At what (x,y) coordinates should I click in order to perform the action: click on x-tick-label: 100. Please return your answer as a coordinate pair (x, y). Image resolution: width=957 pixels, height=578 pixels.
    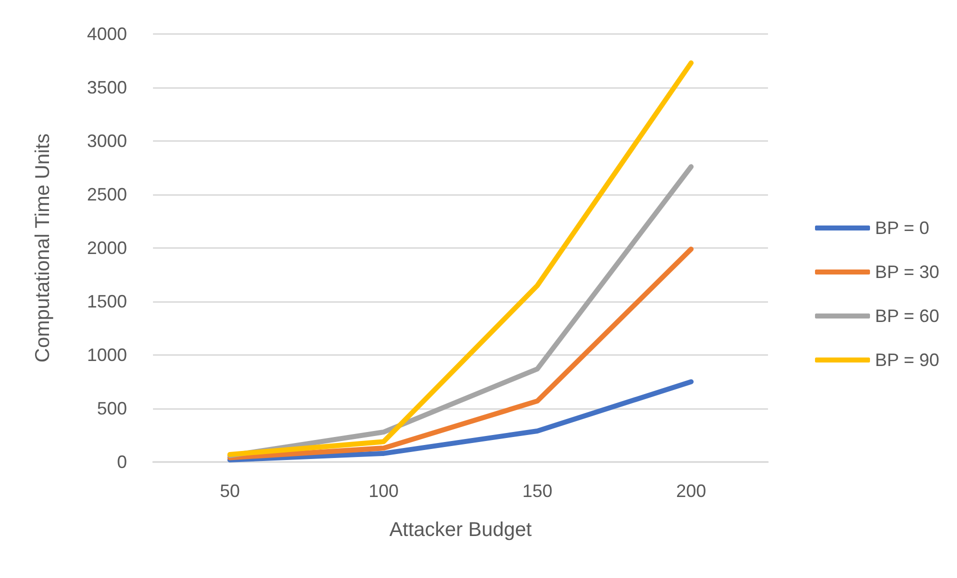
    Looking at the image, I should click on (383, 491).